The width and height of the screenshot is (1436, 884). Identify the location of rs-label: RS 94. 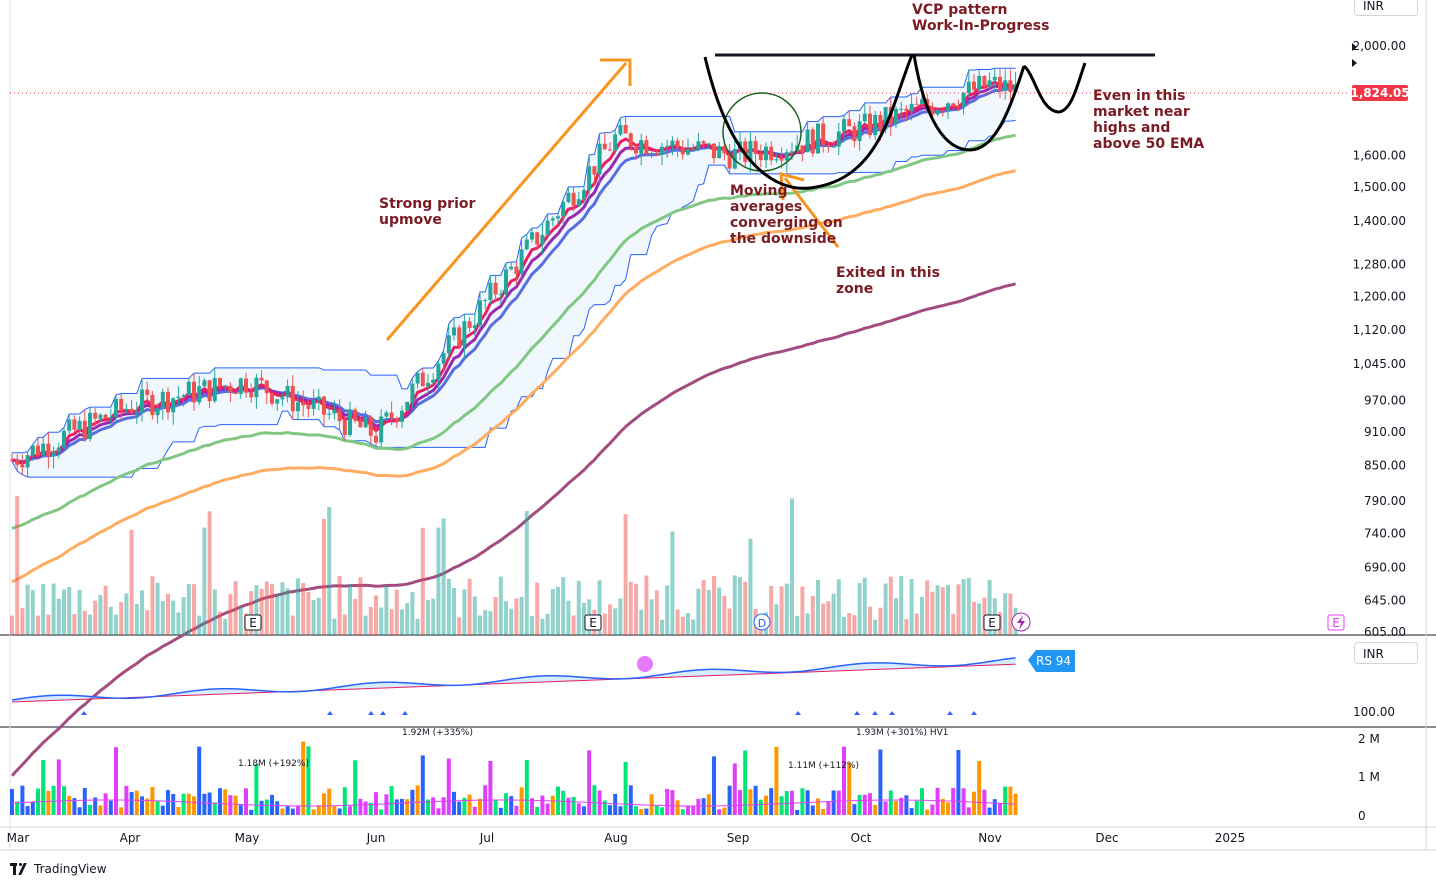
(1053, 661).